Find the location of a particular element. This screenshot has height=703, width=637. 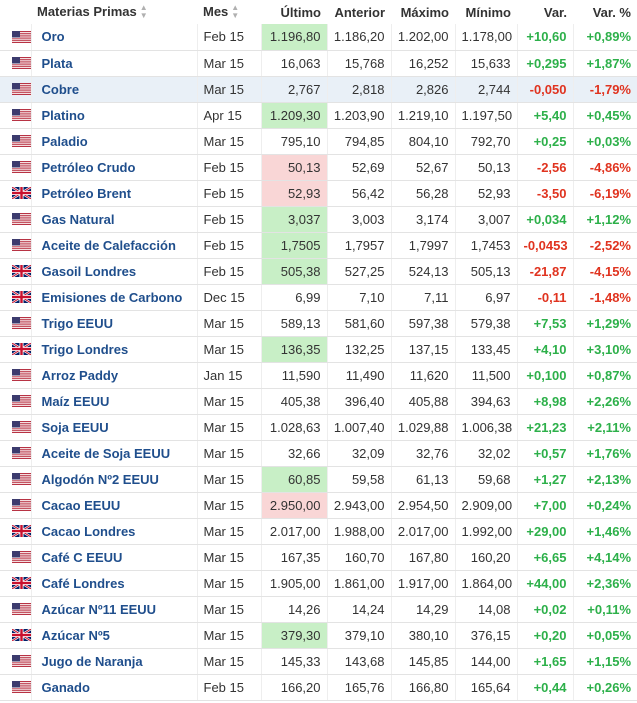

last-price: 52,93 is located at coordinates (293, 193).